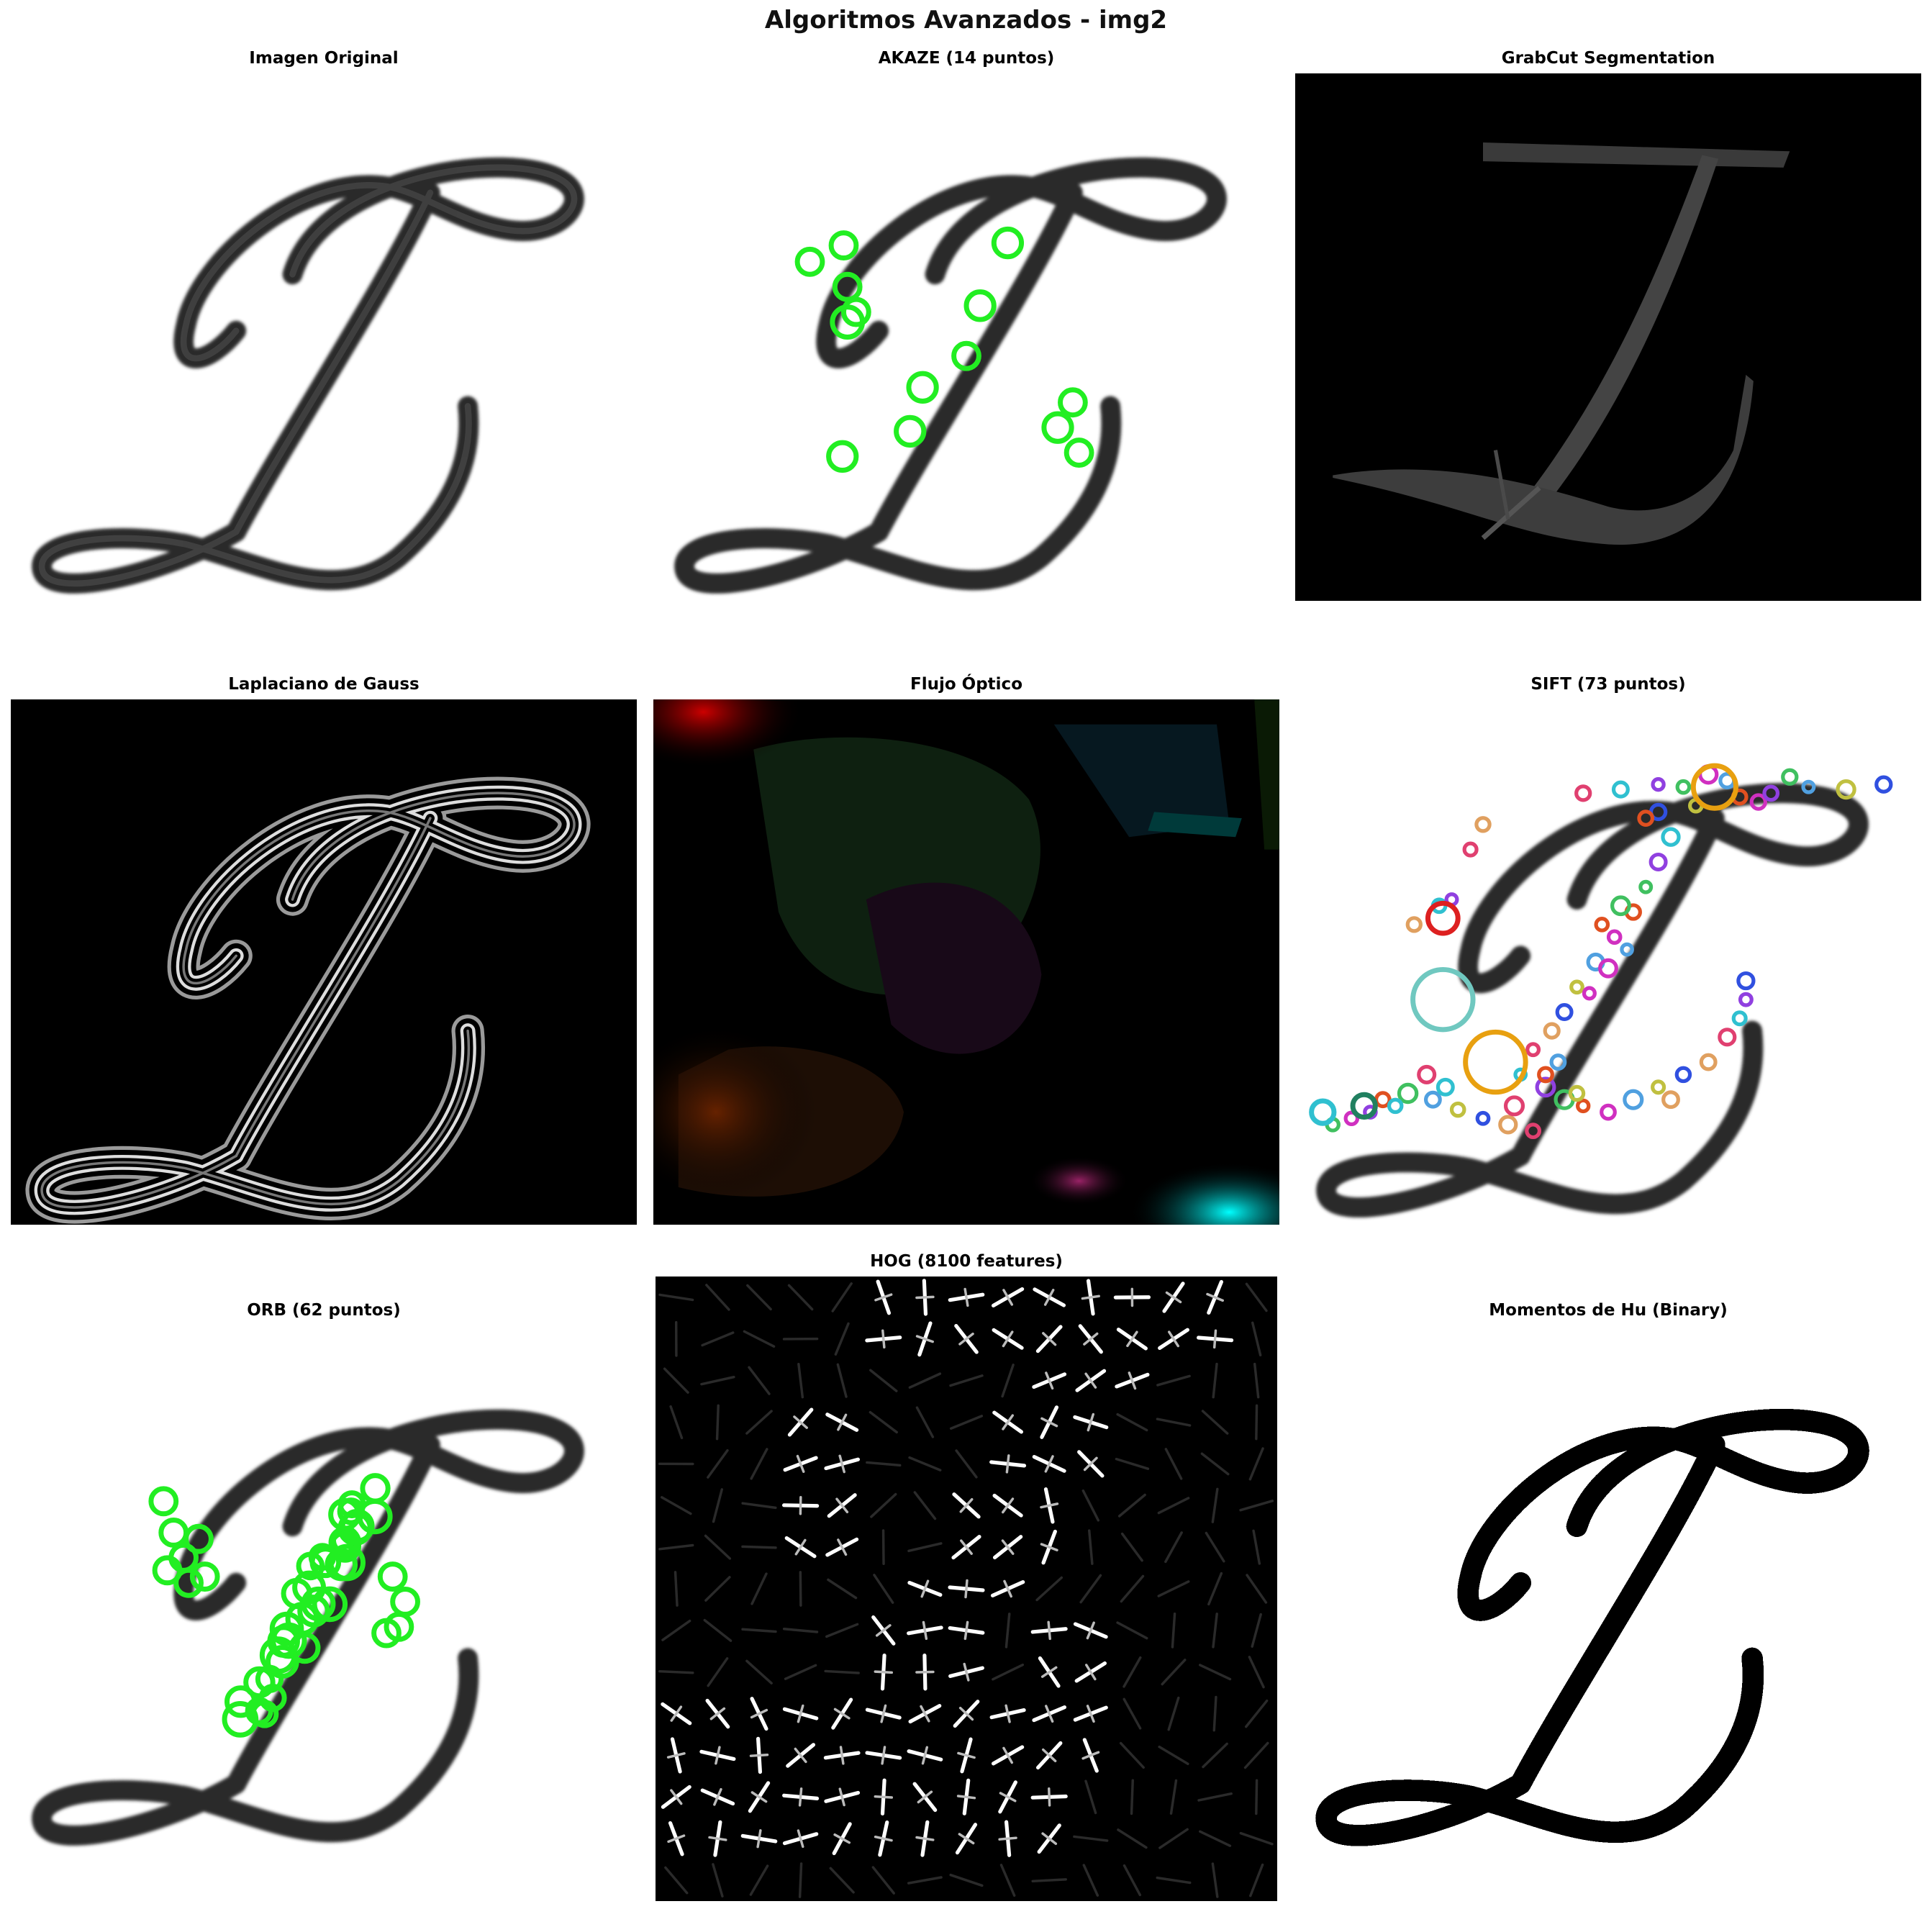 Image resolution: width=1932 pixels, height=1909 pixels. I want to click on panel-sift-image, so click(1608, 962).